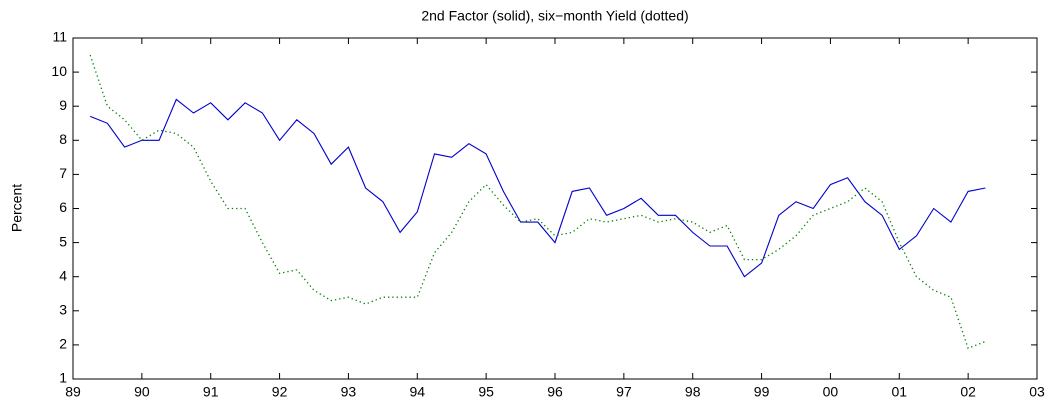 Image resolution: width=1062 pixels, height=409 pixels. What do you see at coordinates (63, 378) in the screenshot?
I see `y-tick-label: 1` at bounding box center [63, 378].